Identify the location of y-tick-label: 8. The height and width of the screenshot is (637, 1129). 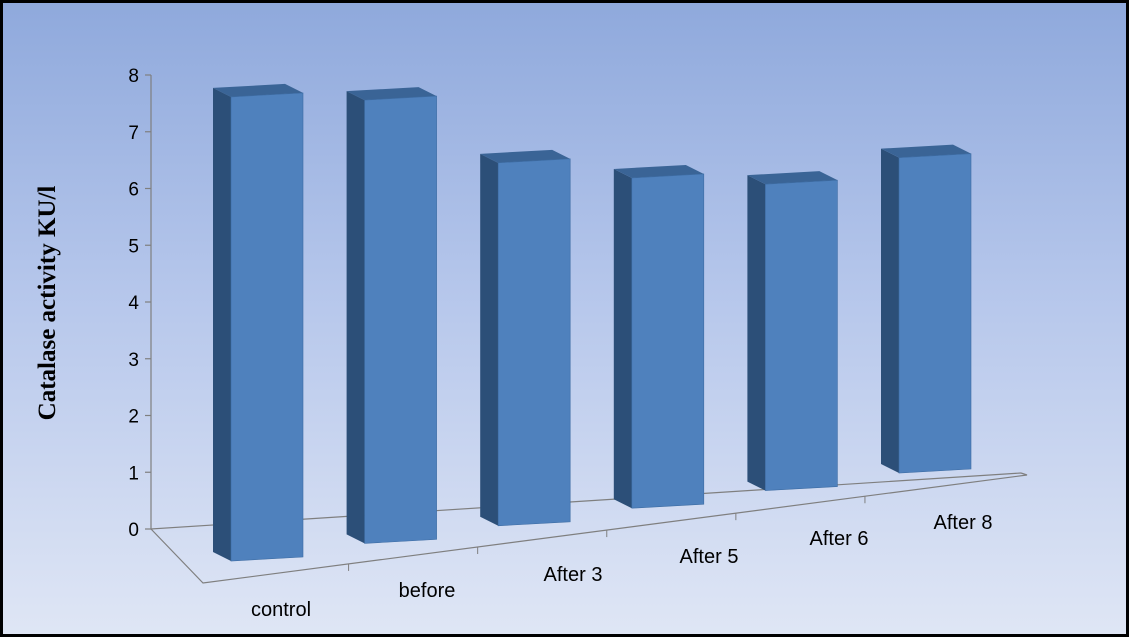
(133, 76).